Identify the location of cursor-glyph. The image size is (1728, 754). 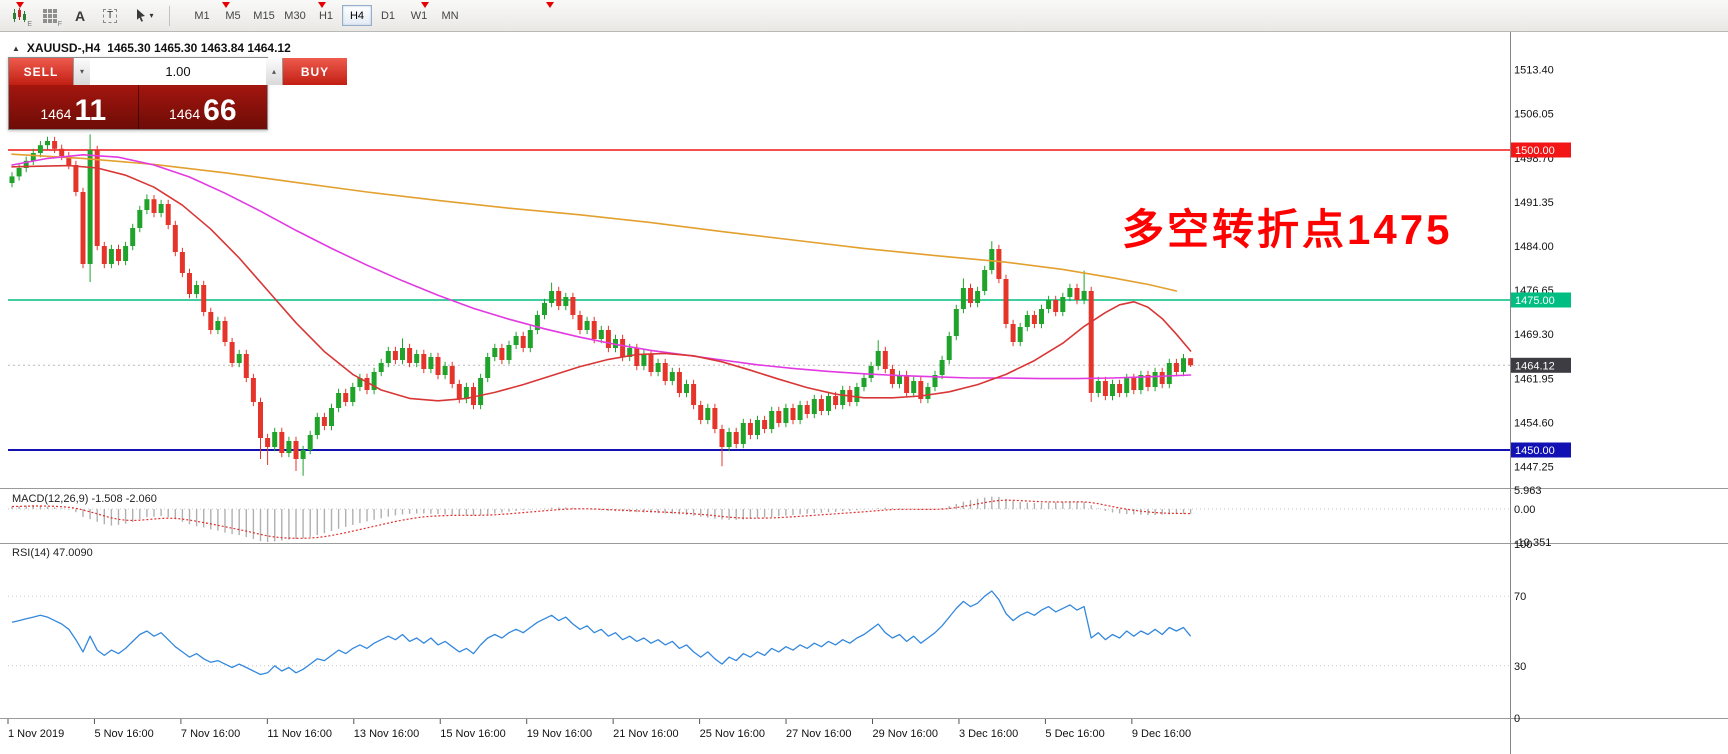
(141, 15).